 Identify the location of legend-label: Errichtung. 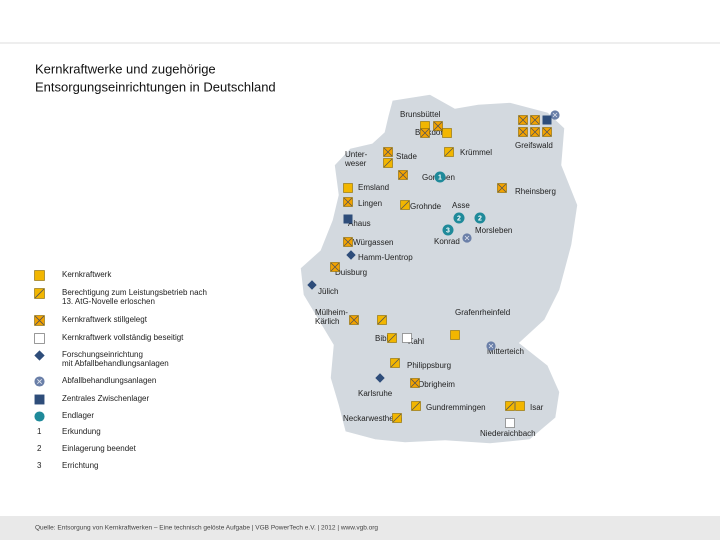
(80, 465).